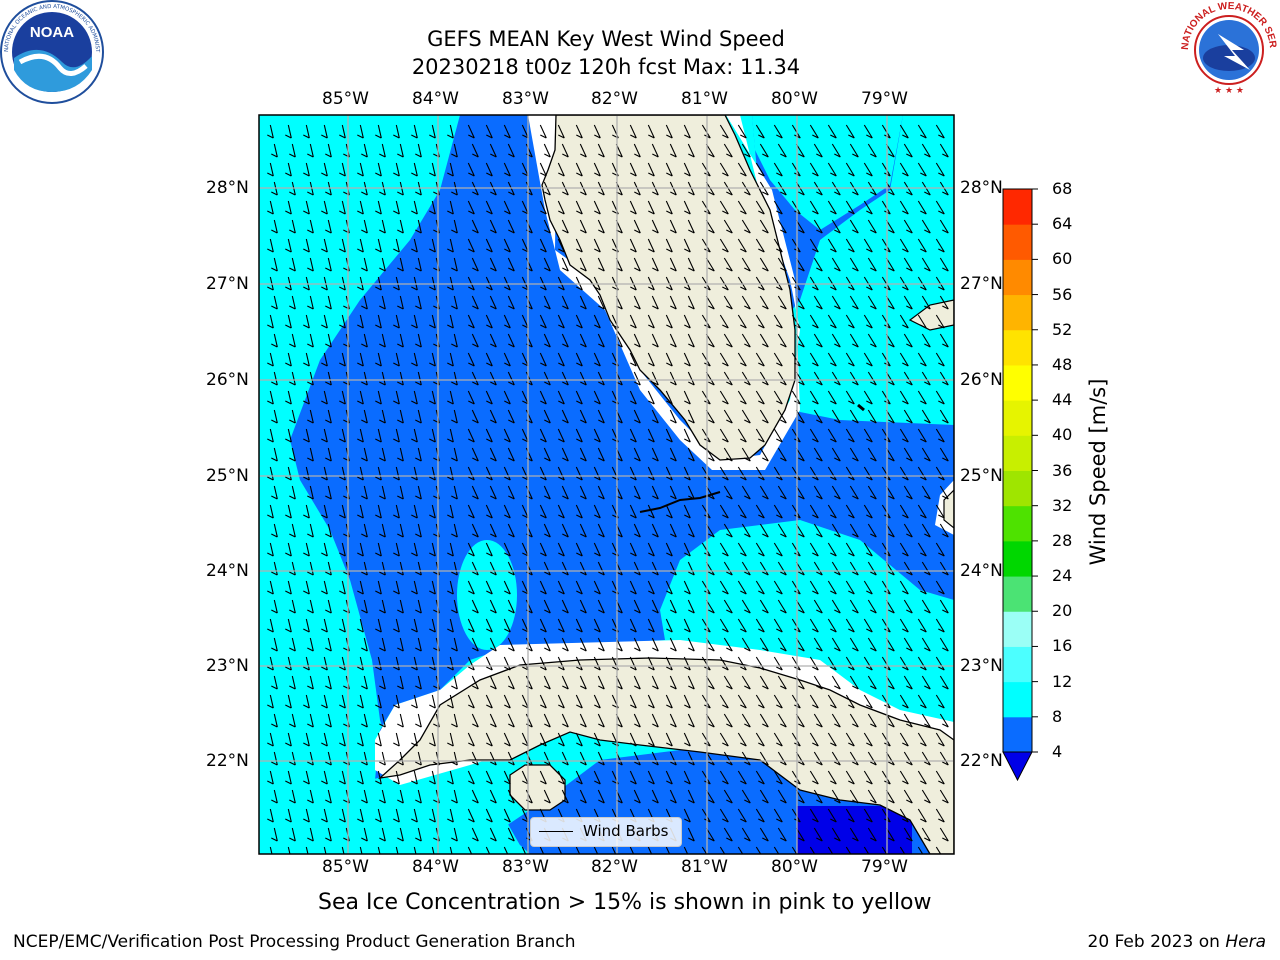  I want to click on chart-title-line2: 20230218 t00z 120h fcst Max: 11.34, so click(606, 67).